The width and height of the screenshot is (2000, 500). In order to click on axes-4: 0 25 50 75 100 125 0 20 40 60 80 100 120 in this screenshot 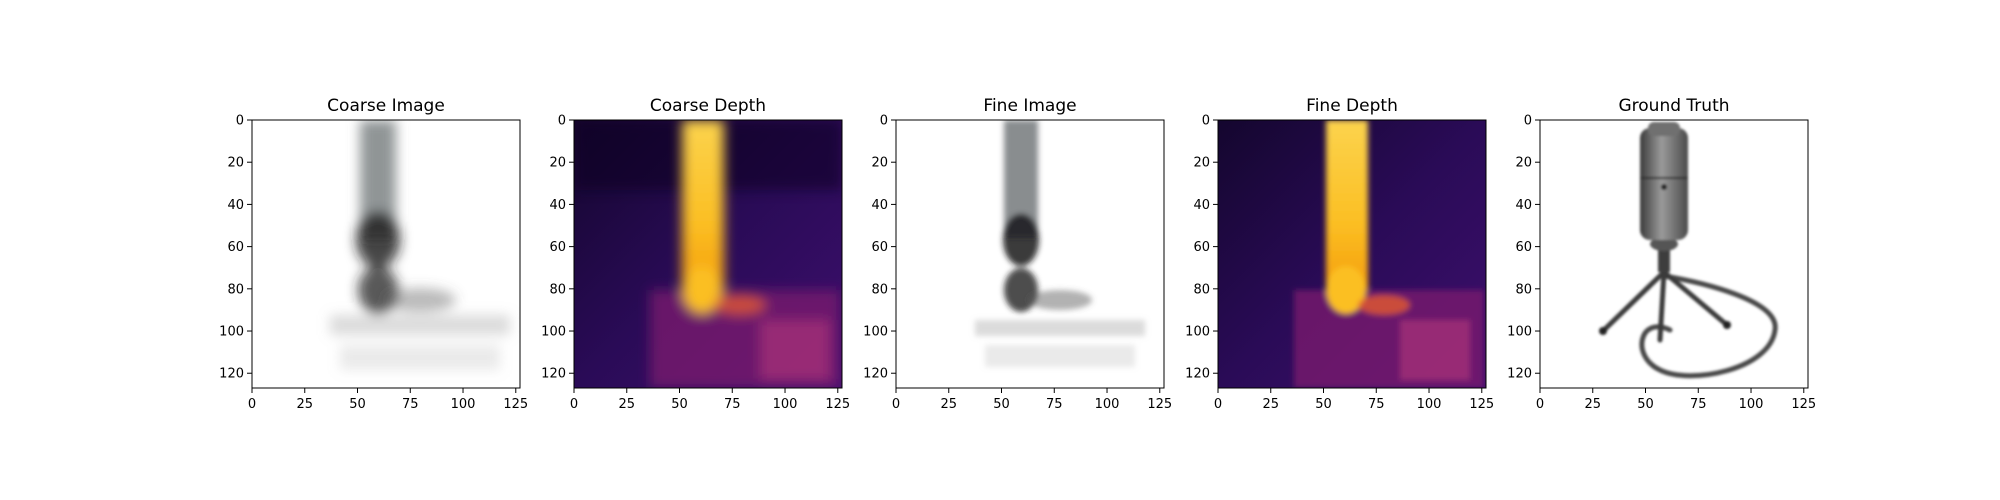, I will do `click(1339, 263)`.